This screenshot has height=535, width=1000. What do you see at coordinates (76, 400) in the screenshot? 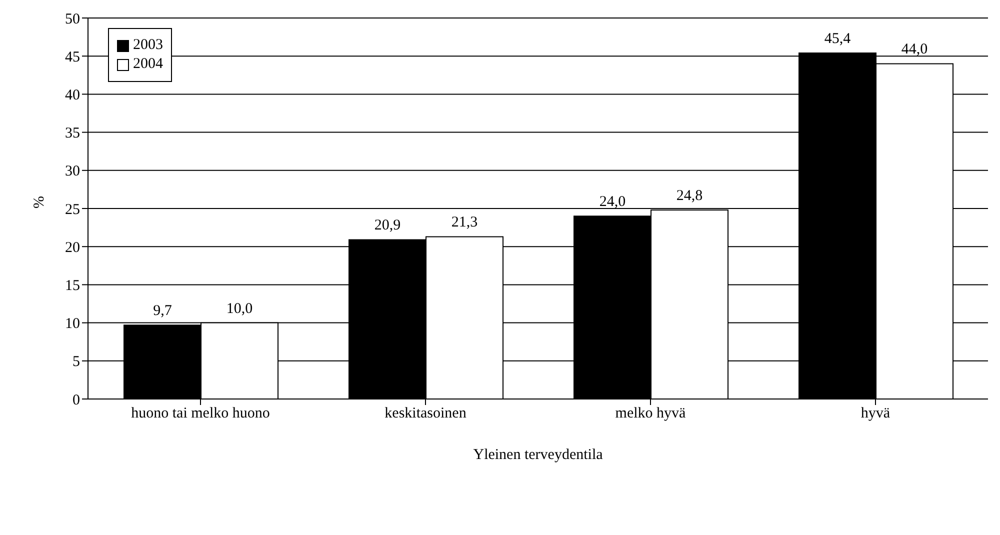
I see `y-tick-label: 0` at bounding box center [76, 400].